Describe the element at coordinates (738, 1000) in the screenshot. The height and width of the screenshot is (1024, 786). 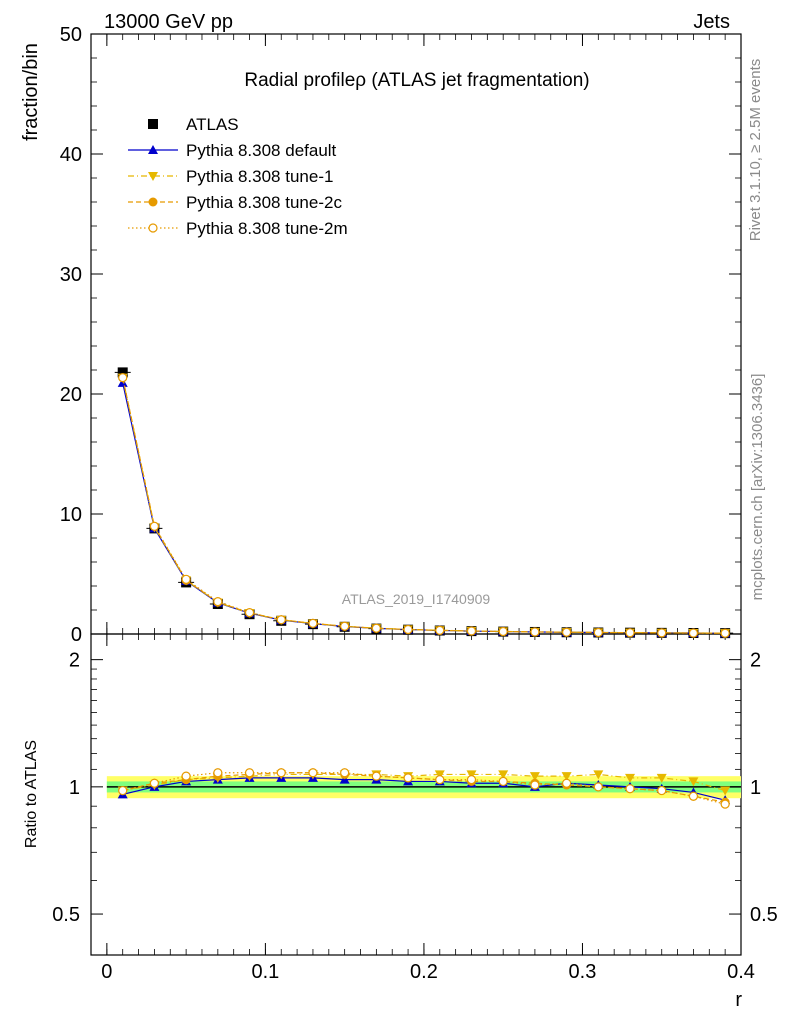
I see `x-axis-label: r` at that location.